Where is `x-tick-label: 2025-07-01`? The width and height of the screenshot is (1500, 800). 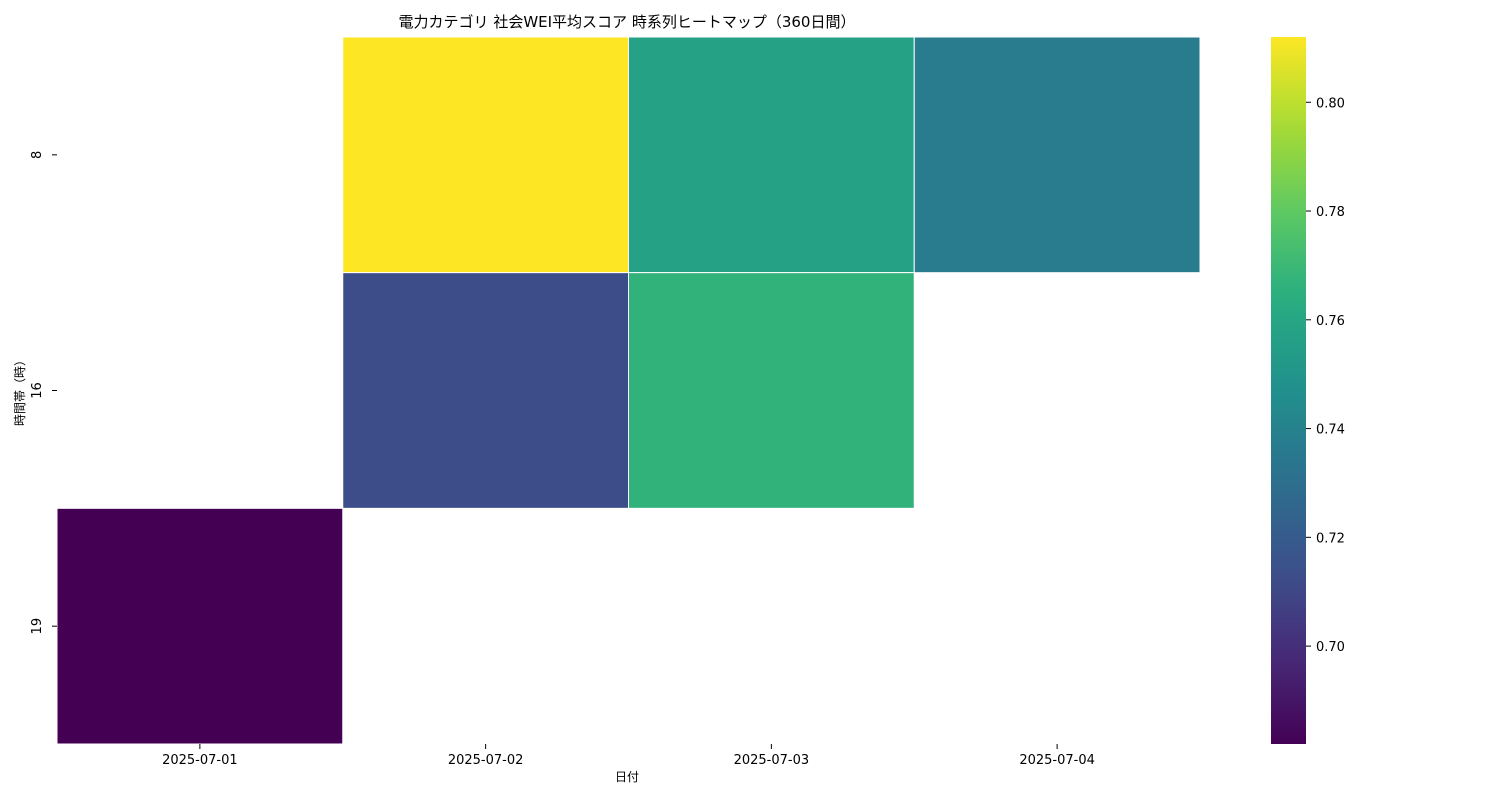 x-tick-label: 2025-07-01 is located at coordinates (200, 760).